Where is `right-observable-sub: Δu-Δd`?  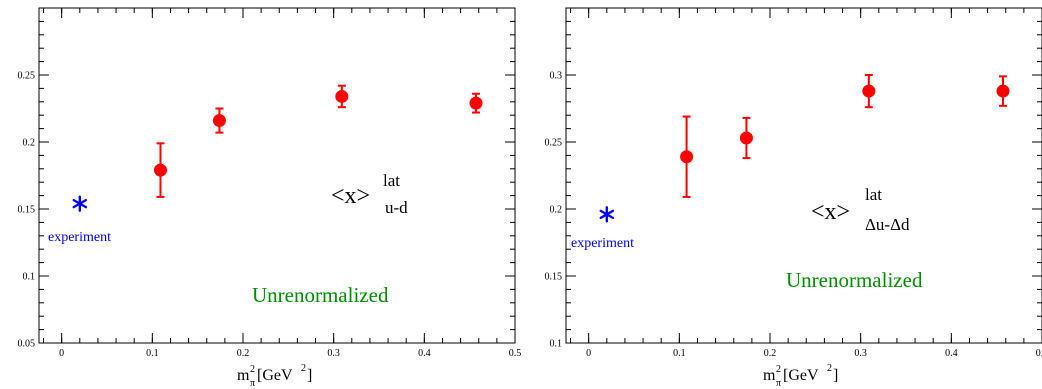
right-observable-sub: Δu-Δd is located at coordinates (887, 224).